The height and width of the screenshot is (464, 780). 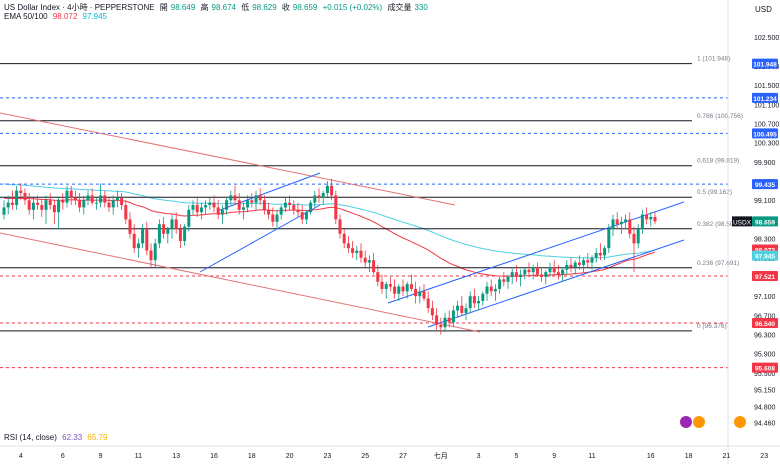 I want to click on y-tick-label: 96.700, so click(x=765, y=316).